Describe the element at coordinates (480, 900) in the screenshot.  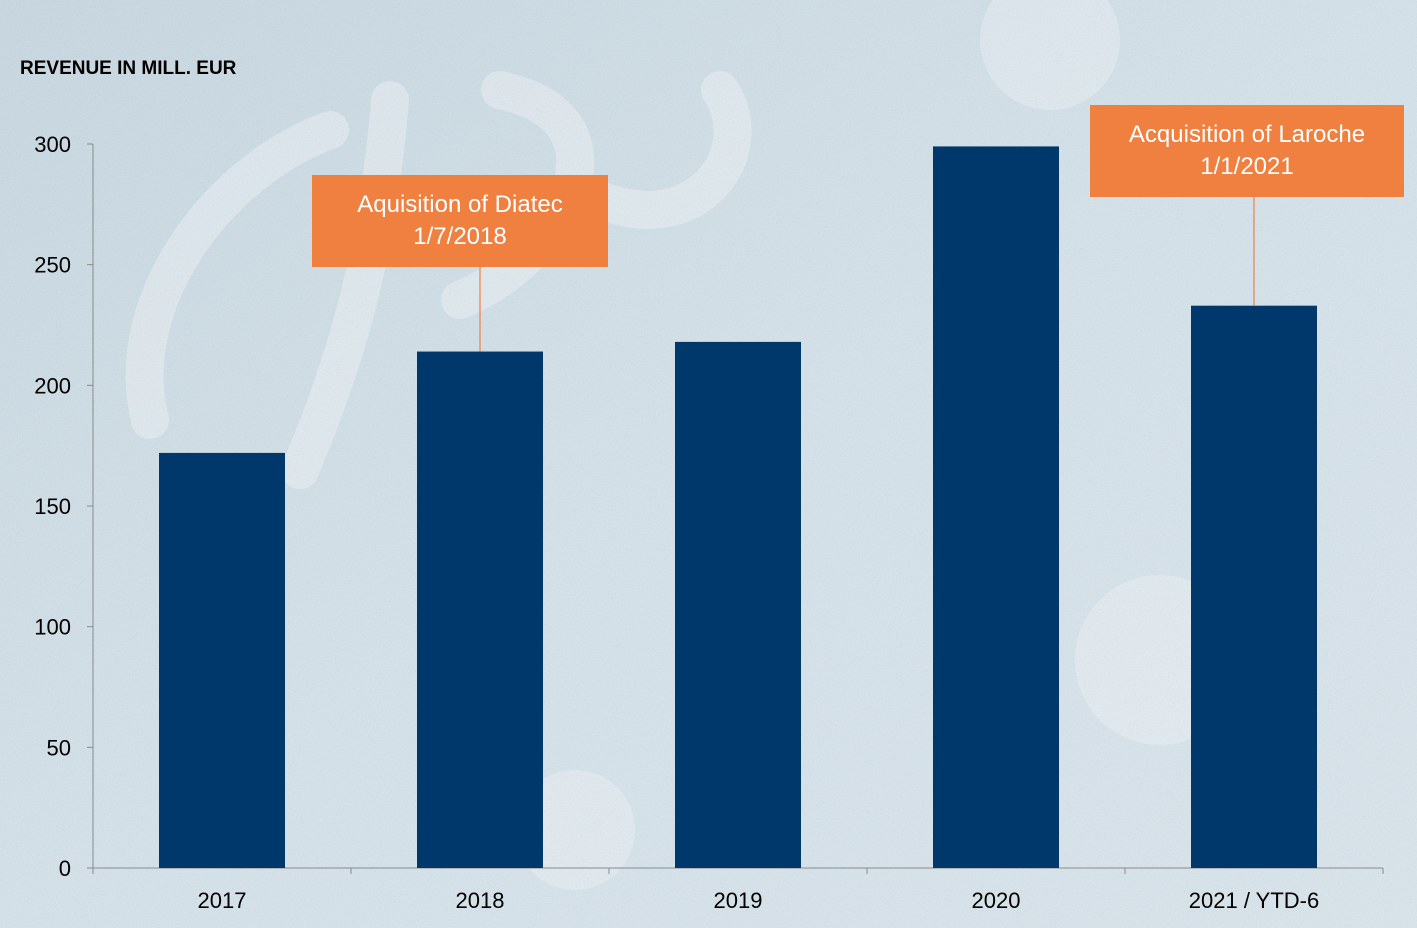
I see `x-tick-label: 2018` at that location.